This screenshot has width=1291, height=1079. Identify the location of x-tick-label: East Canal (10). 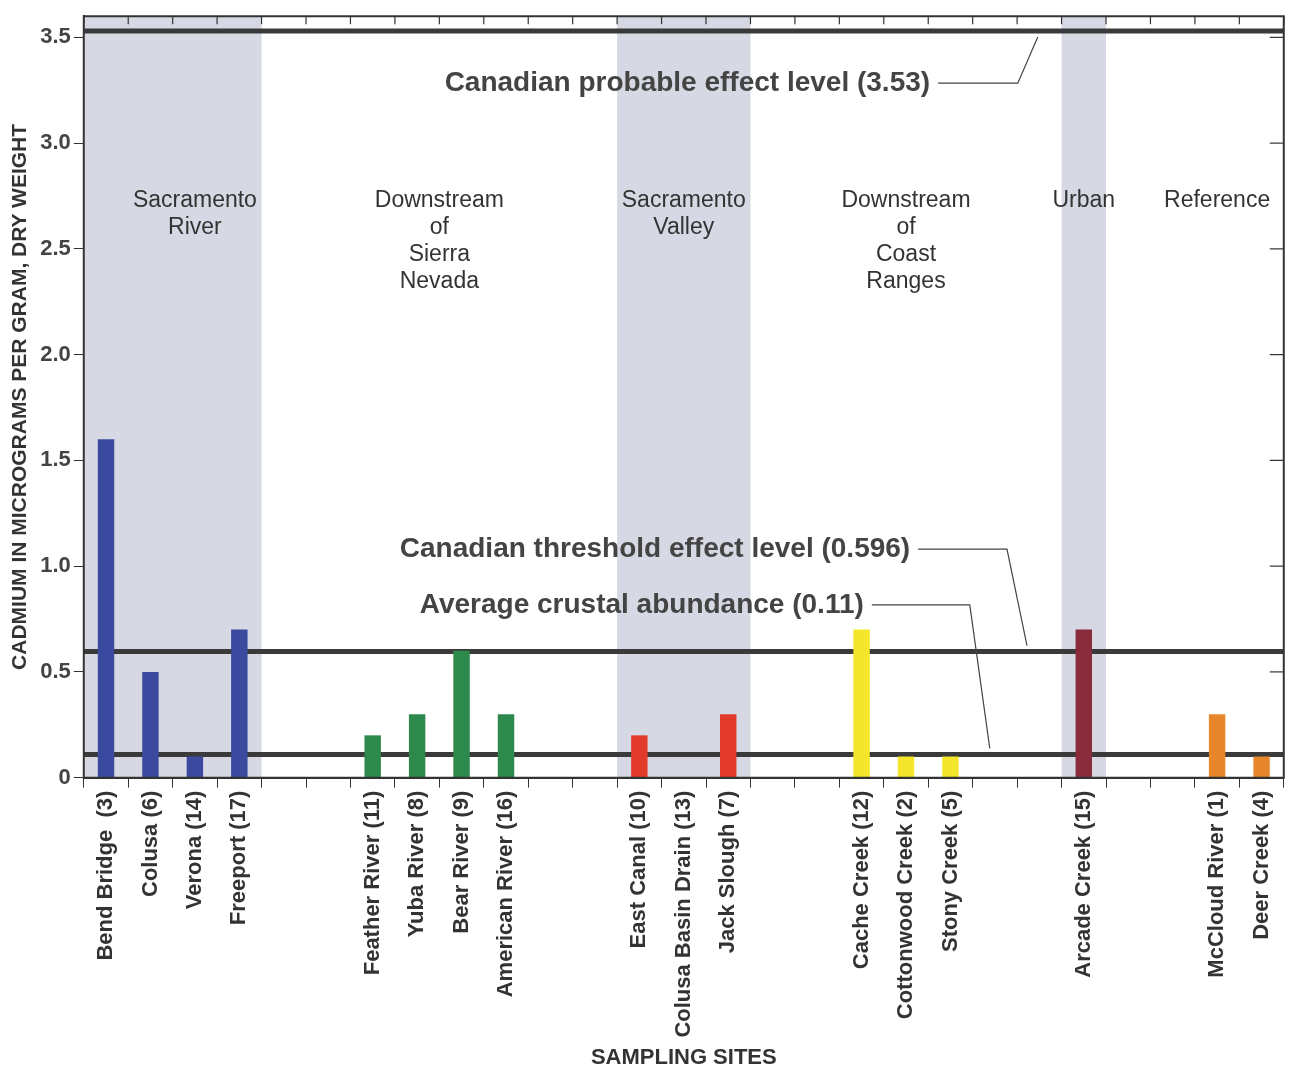
(638, 869).